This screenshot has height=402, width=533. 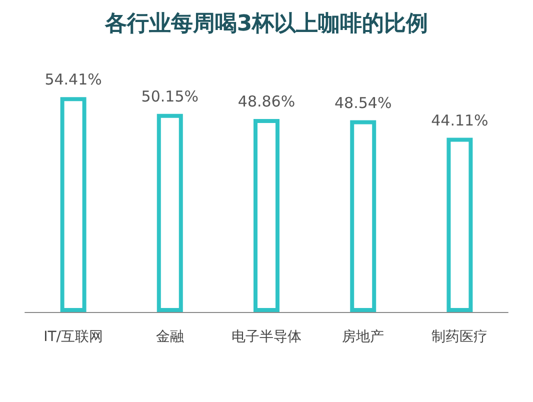 What do you see at coordinates (169, 96) in the screenshot?
I see `data-label: 50.15%` at bounding box center [169, 96].